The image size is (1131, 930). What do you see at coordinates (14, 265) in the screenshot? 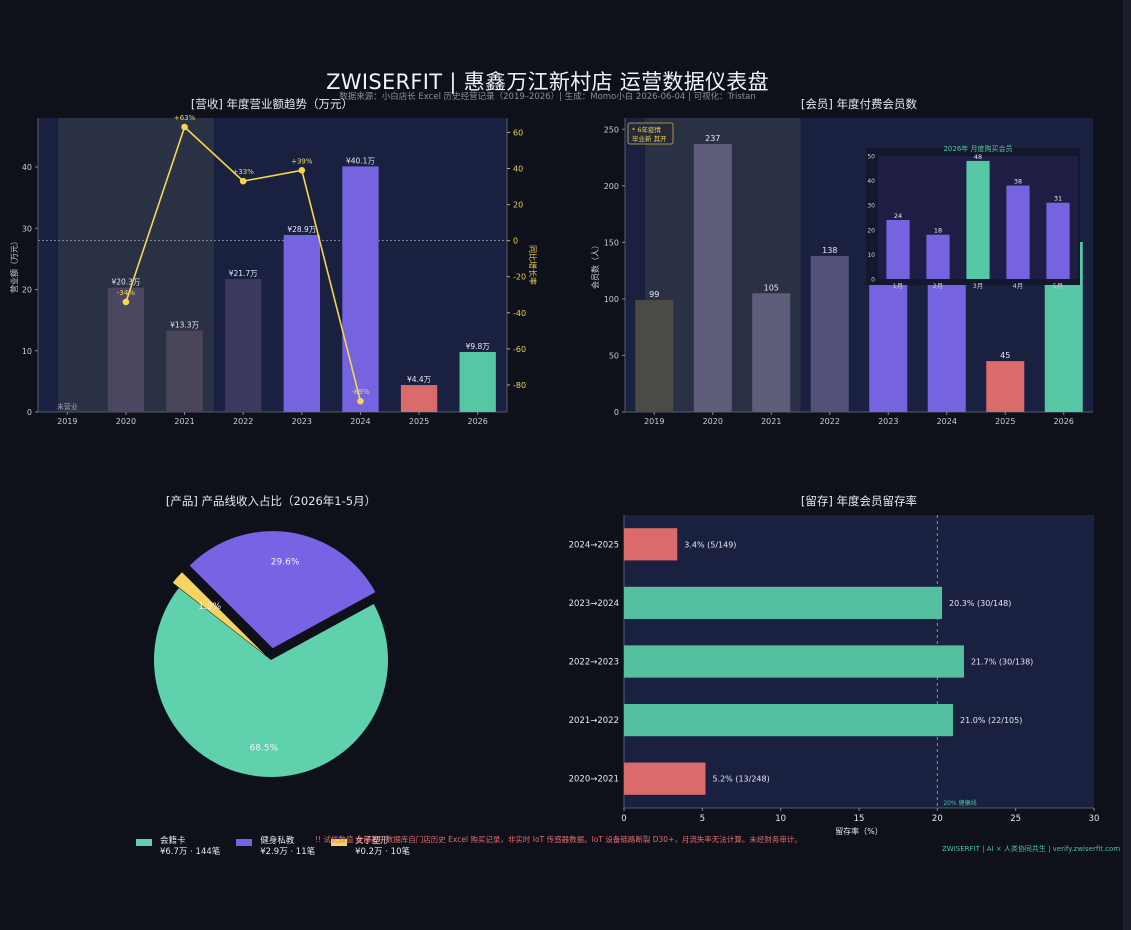
I see `y-axis-label: 营业额（万元）` at bounding box center [14, 265].